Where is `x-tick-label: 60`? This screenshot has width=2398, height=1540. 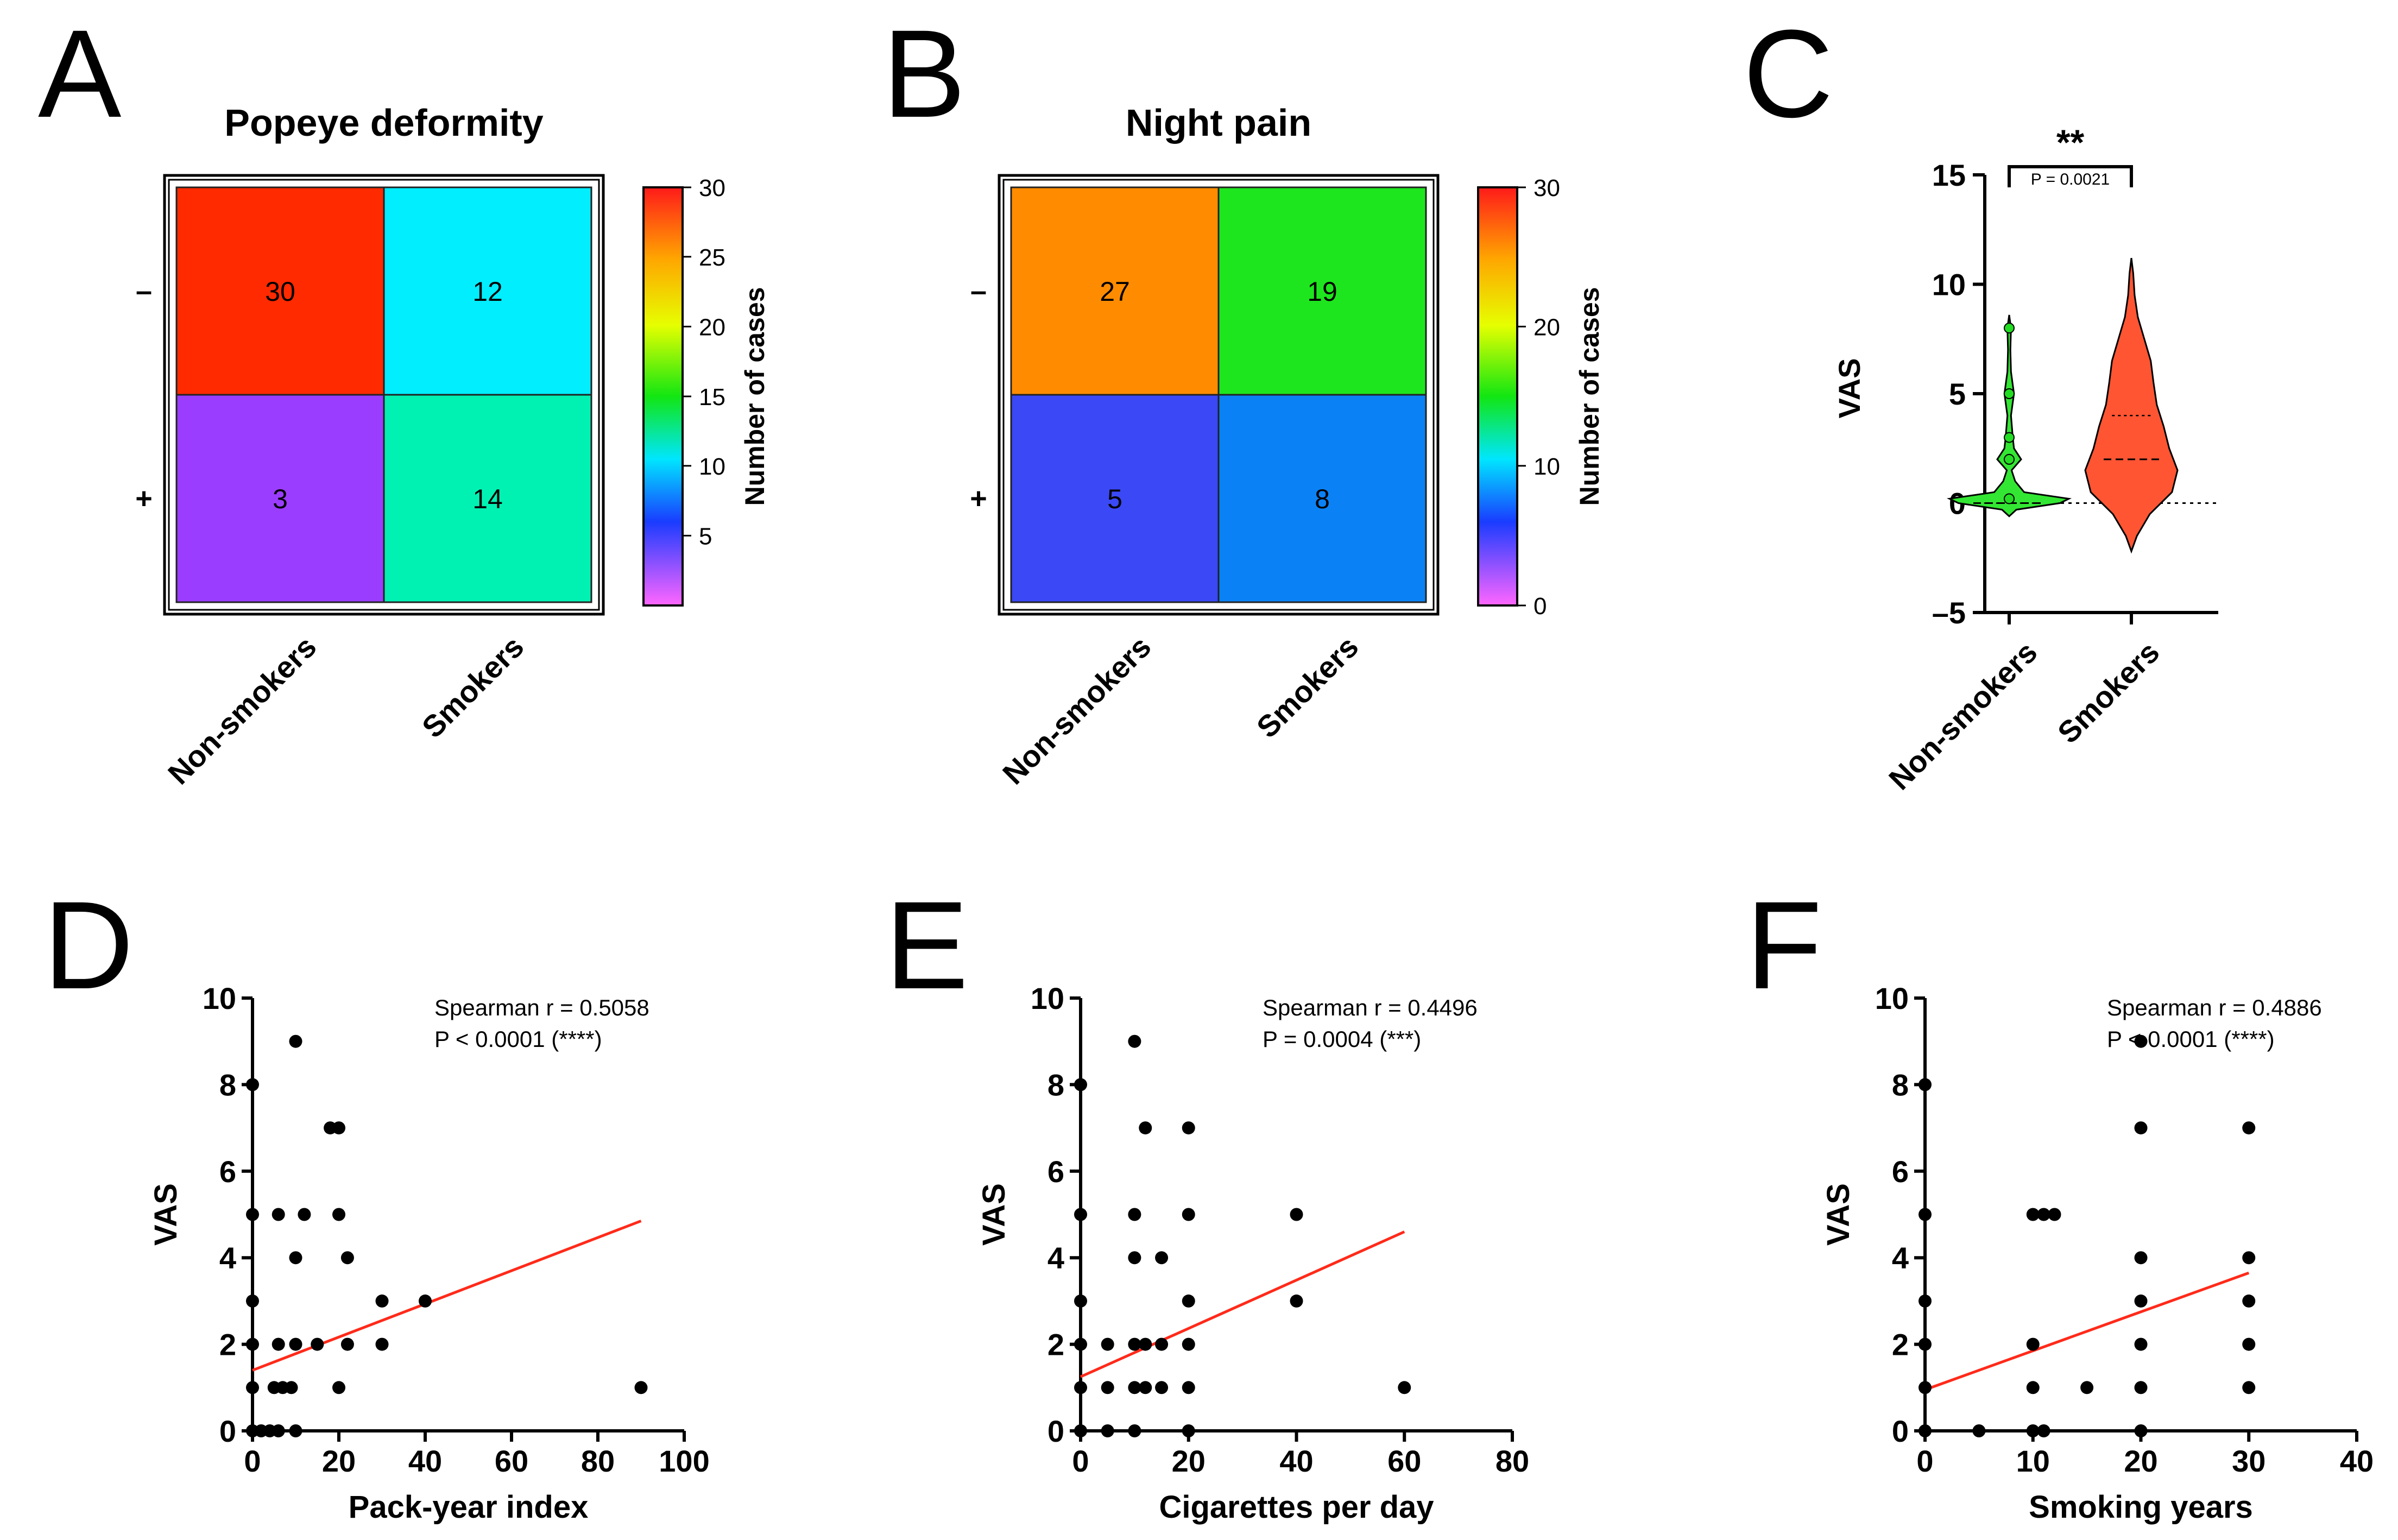
x-tick-label: 60 is located at coordinates (511, 1461).